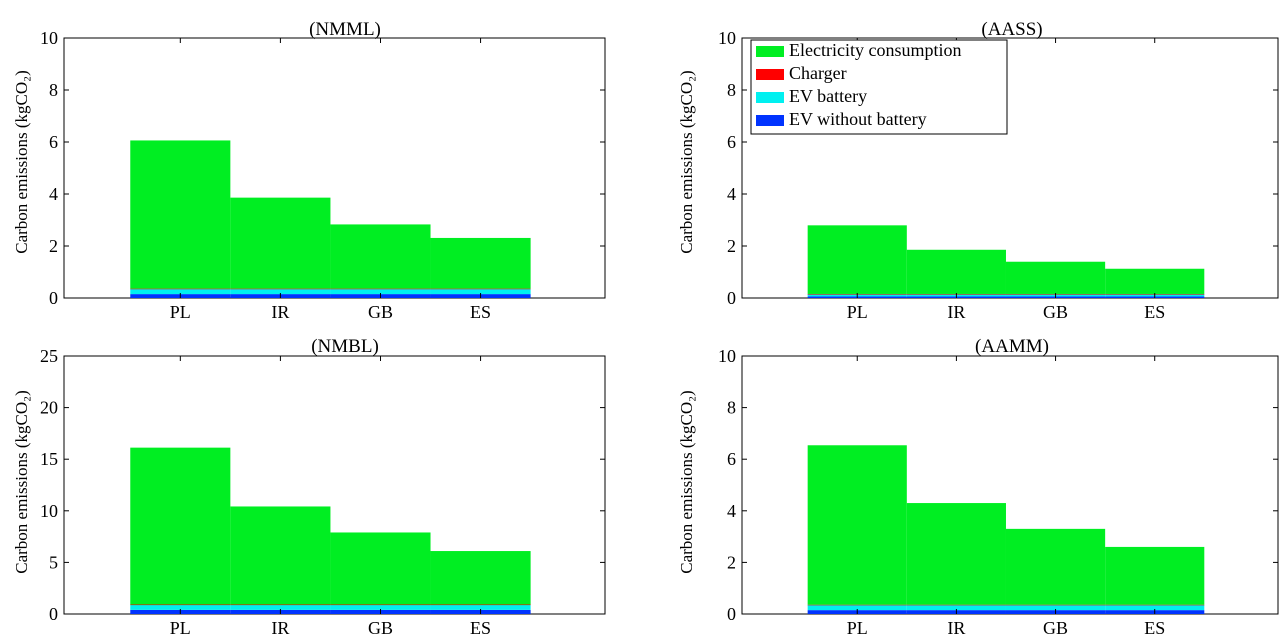  Describe the element at coordinates (280, 243) in the screenshot. I see `bar-nmml-ir-electricity-consumption` at that location.